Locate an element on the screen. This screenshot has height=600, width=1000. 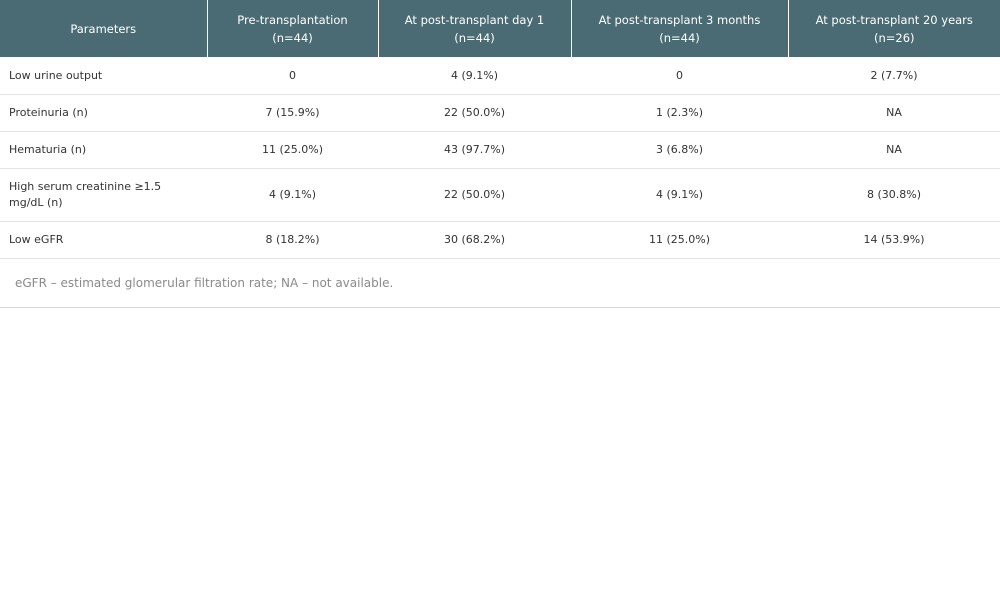
column-header-count: (n=26) is located at coordinates (894, 37).